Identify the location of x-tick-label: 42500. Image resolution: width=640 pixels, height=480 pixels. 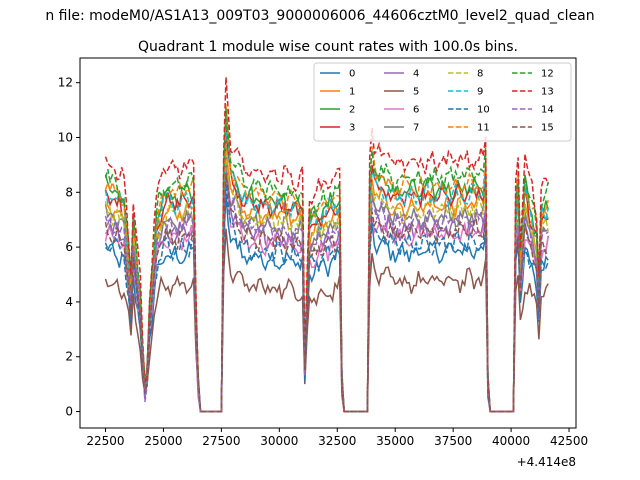
(569, 441).